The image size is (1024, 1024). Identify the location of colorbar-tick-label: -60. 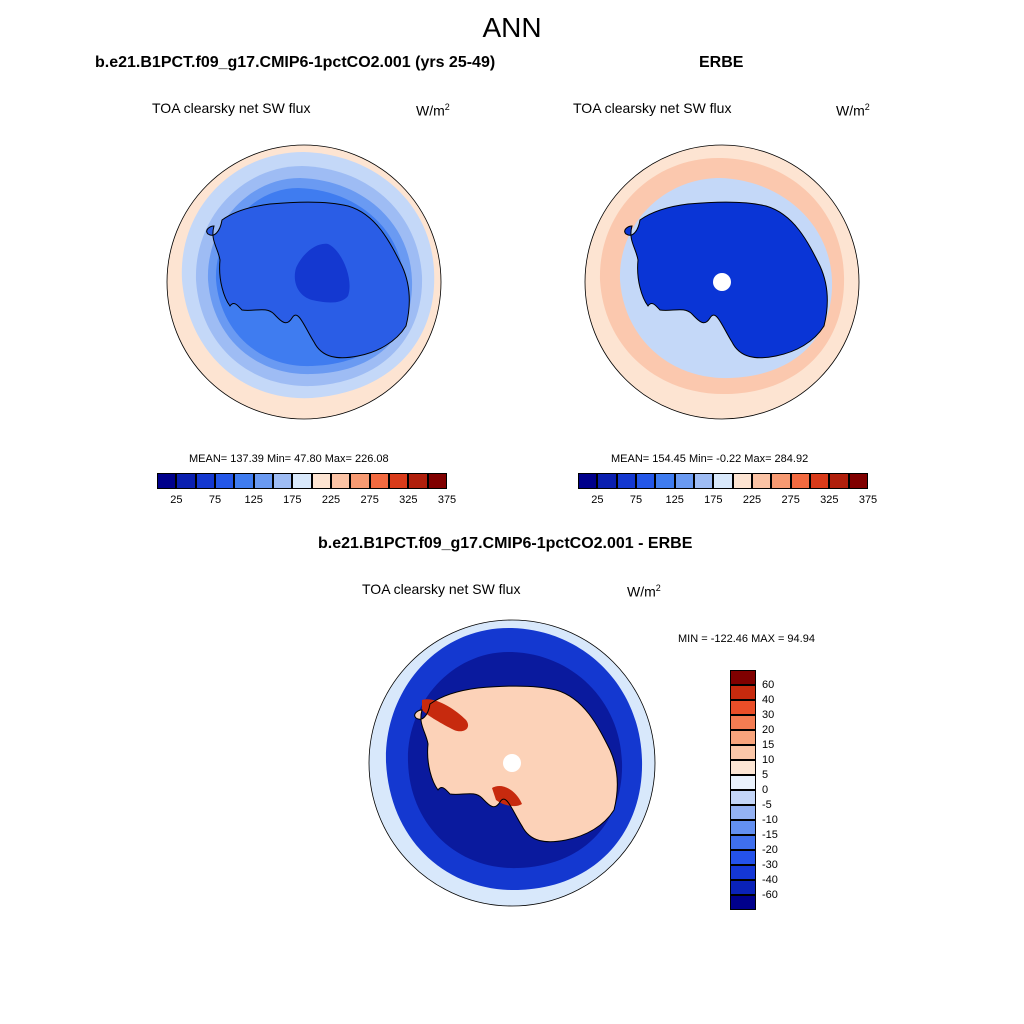
(770, 895).